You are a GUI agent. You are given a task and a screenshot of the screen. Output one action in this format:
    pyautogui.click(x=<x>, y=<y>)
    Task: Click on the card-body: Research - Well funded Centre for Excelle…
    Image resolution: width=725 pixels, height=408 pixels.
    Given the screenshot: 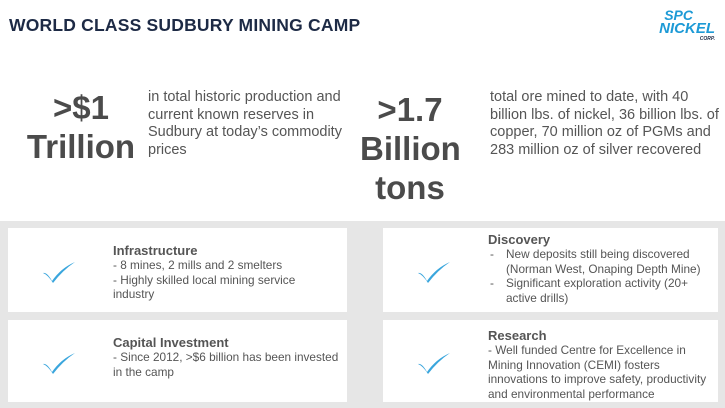 What is the action you would take?
    pyautogui.click(x=599, y=364)
    